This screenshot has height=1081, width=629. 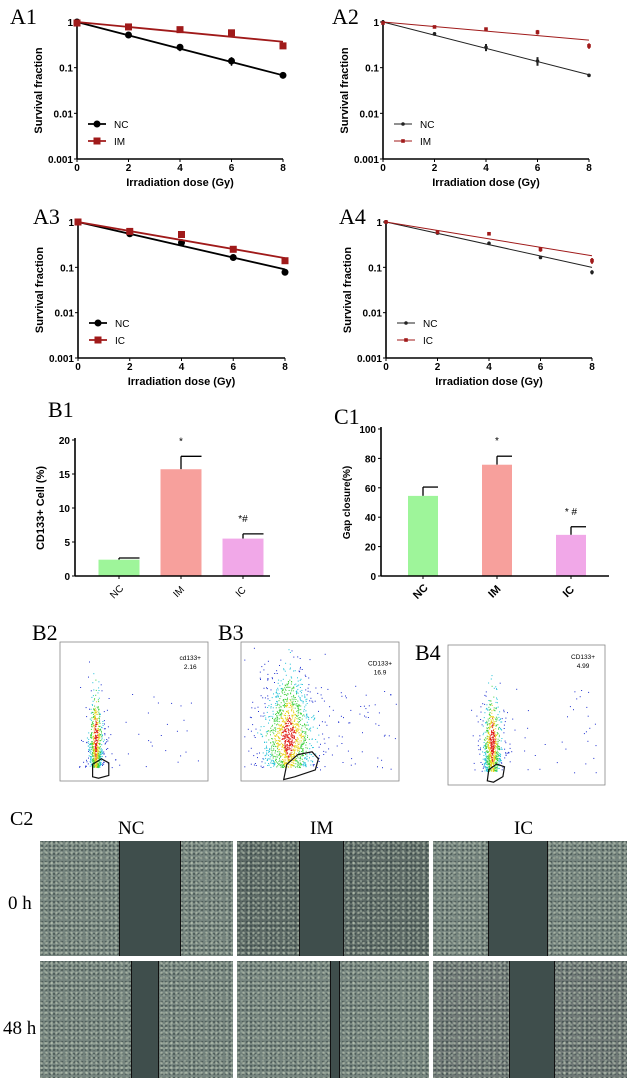 I want to click on gate-label: cd133+, so click(x=190, y=658).